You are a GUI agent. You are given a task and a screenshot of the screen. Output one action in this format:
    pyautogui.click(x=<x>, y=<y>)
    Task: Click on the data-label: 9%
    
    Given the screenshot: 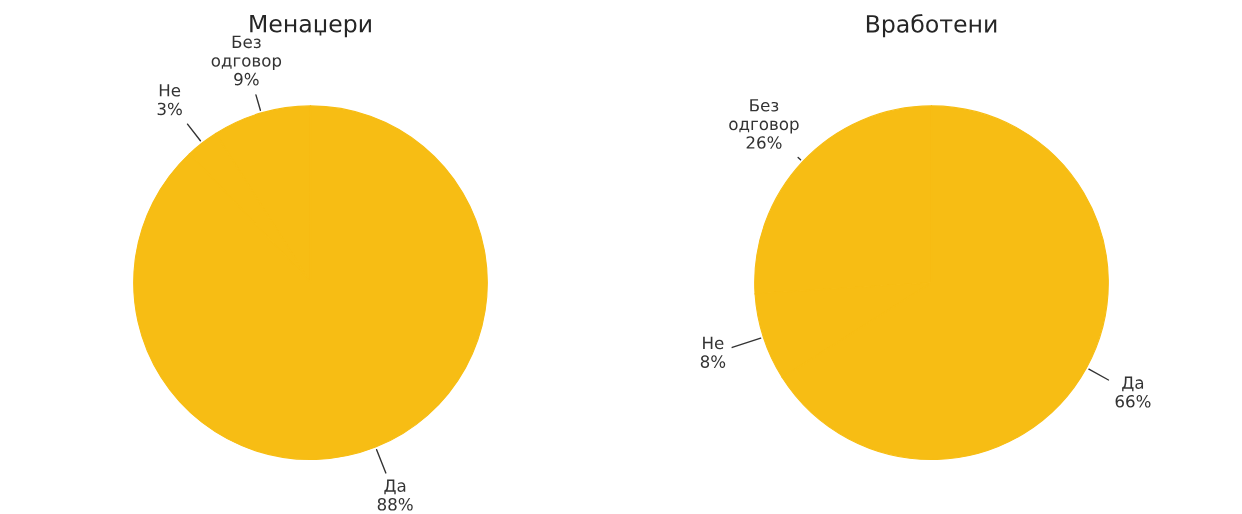 What is the action you would take?
    pyautogui.click(x=246, y=79)
    